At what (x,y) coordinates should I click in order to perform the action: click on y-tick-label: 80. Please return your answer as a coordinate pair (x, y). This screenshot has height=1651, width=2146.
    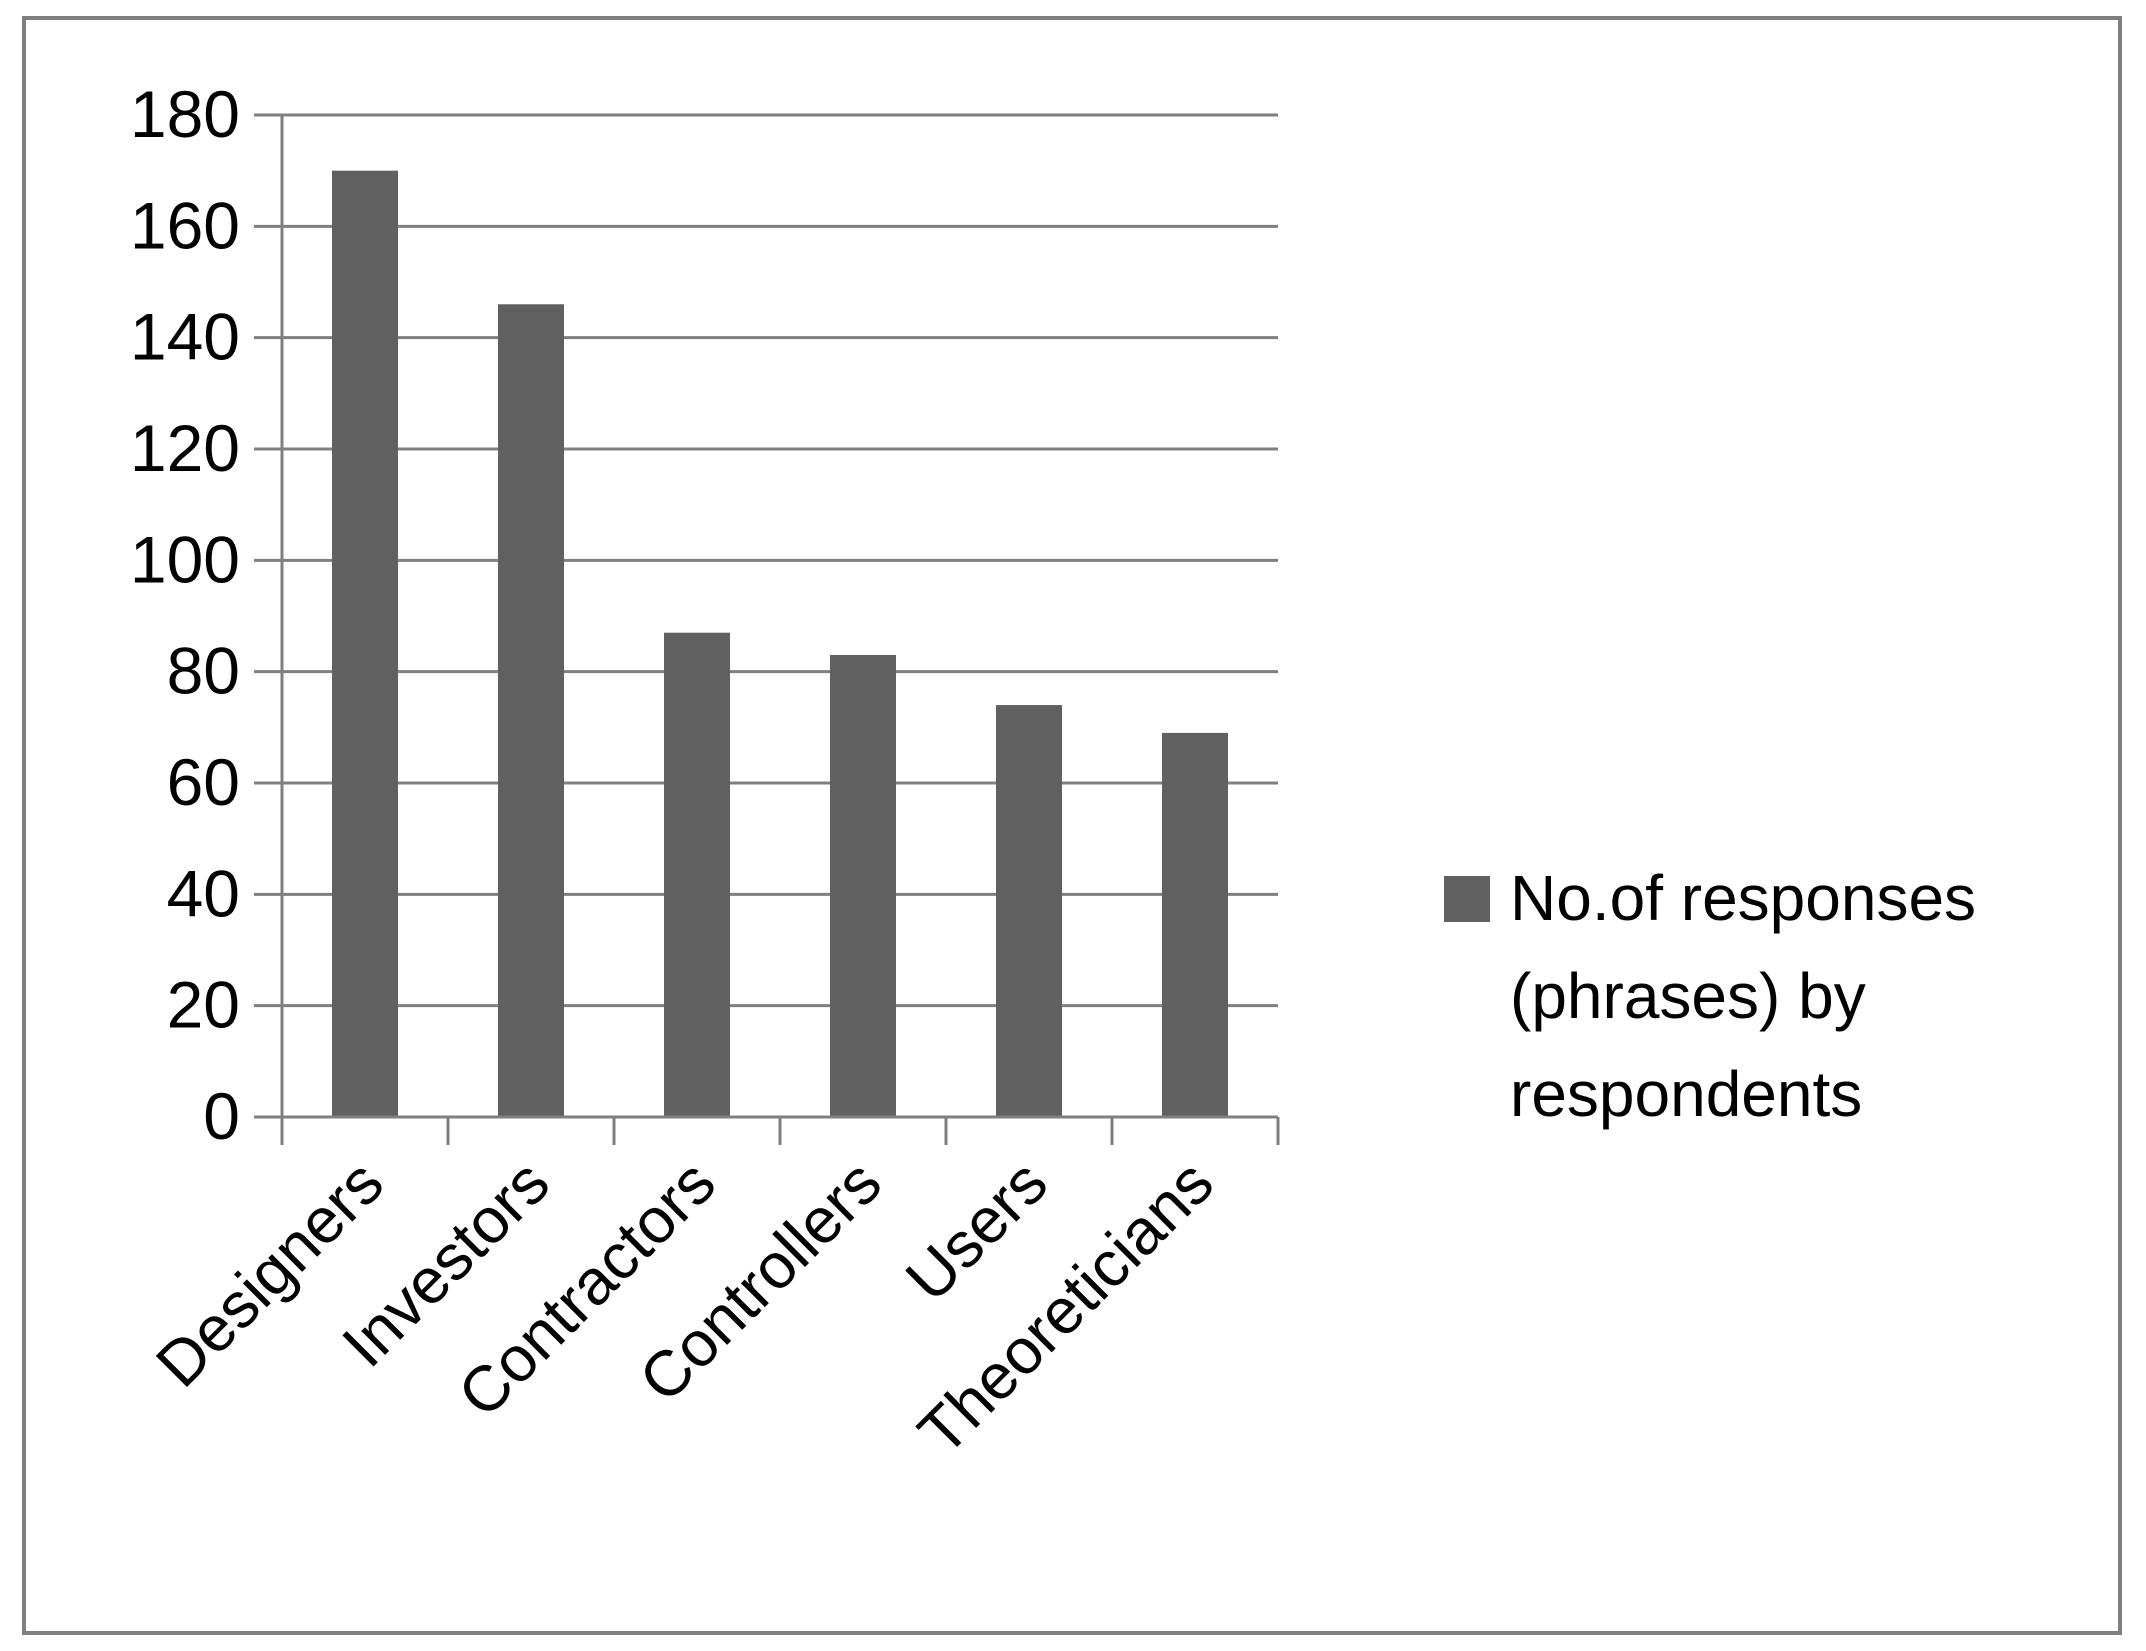
    Looking at the image, I should click on (203, 671).